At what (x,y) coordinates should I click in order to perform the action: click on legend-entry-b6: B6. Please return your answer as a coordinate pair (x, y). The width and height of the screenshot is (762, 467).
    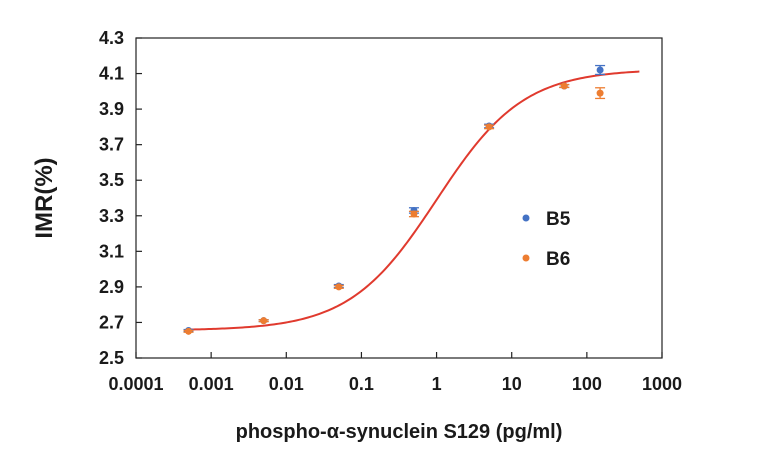
    Looking at the image, I should click on (546, 259).